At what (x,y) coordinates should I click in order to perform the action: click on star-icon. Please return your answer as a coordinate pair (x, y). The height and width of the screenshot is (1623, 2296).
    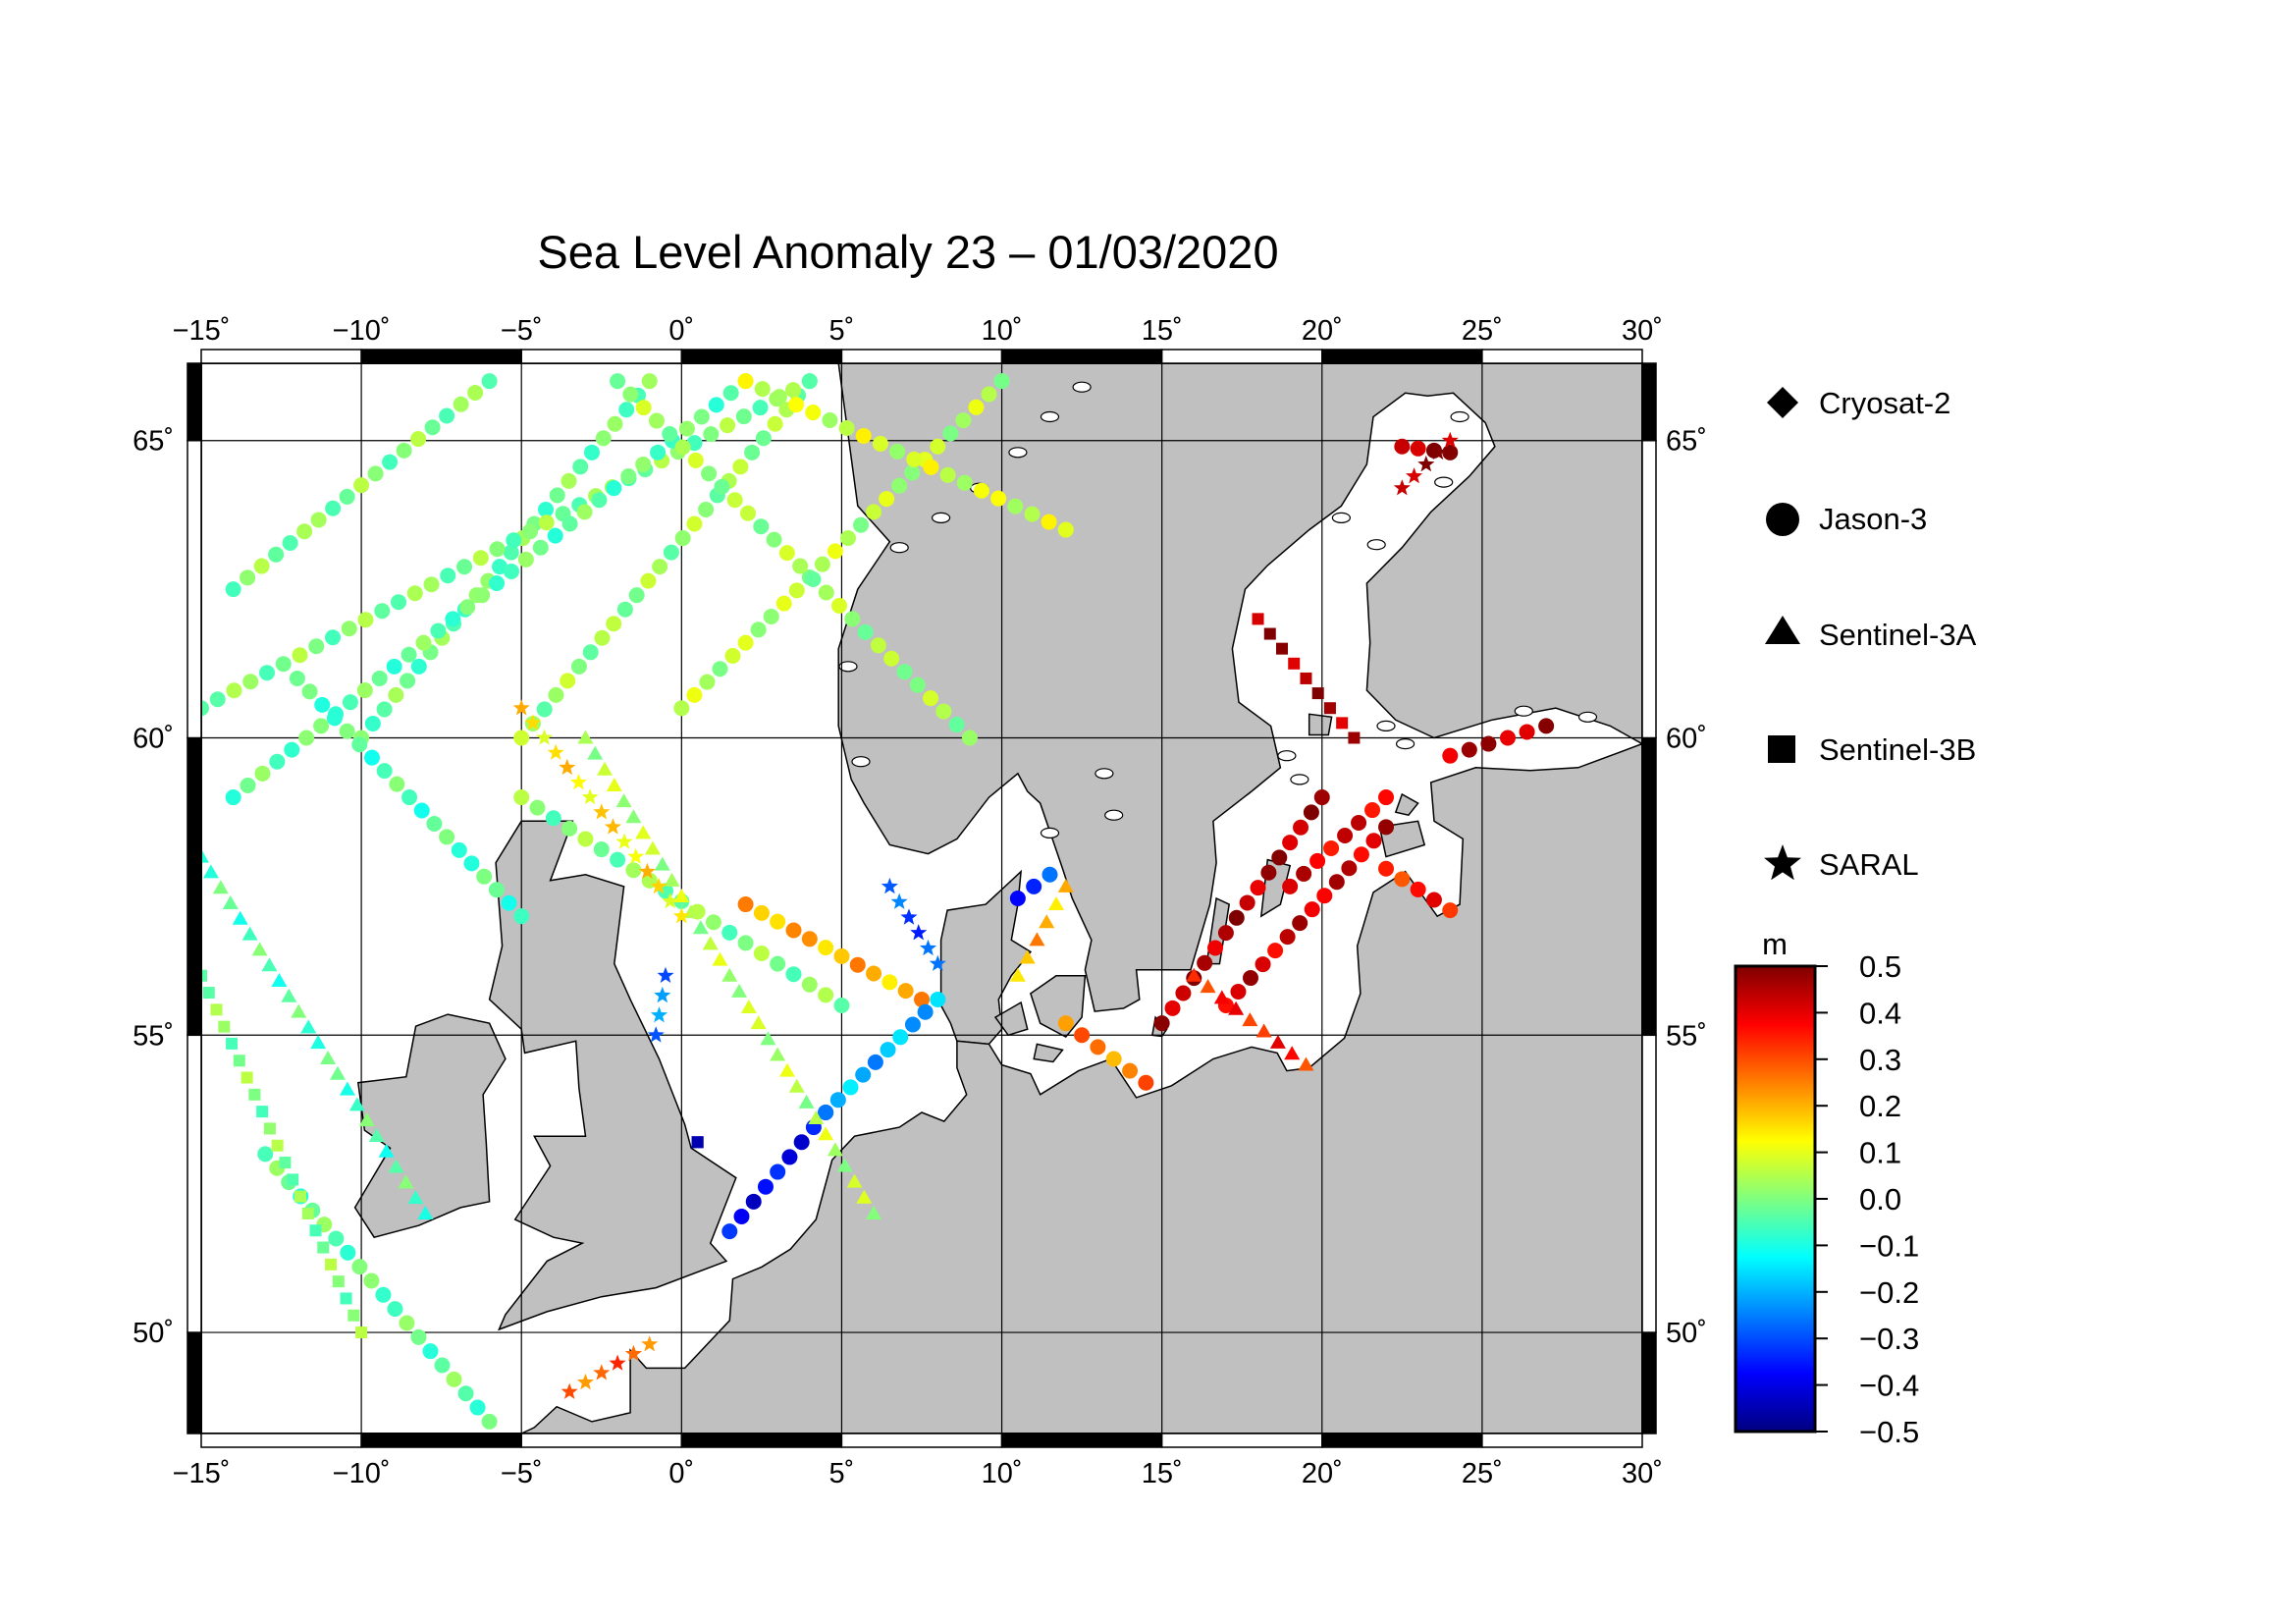
    Looking at the image, I should click on (1782, 862).